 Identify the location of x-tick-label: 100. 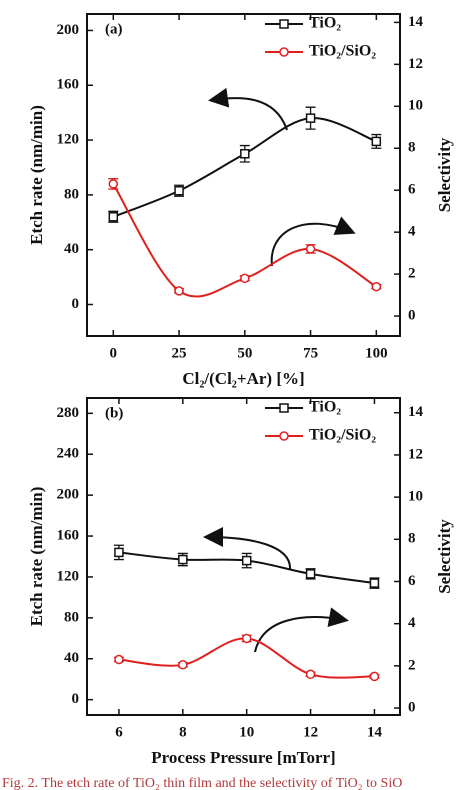
(376, 353).